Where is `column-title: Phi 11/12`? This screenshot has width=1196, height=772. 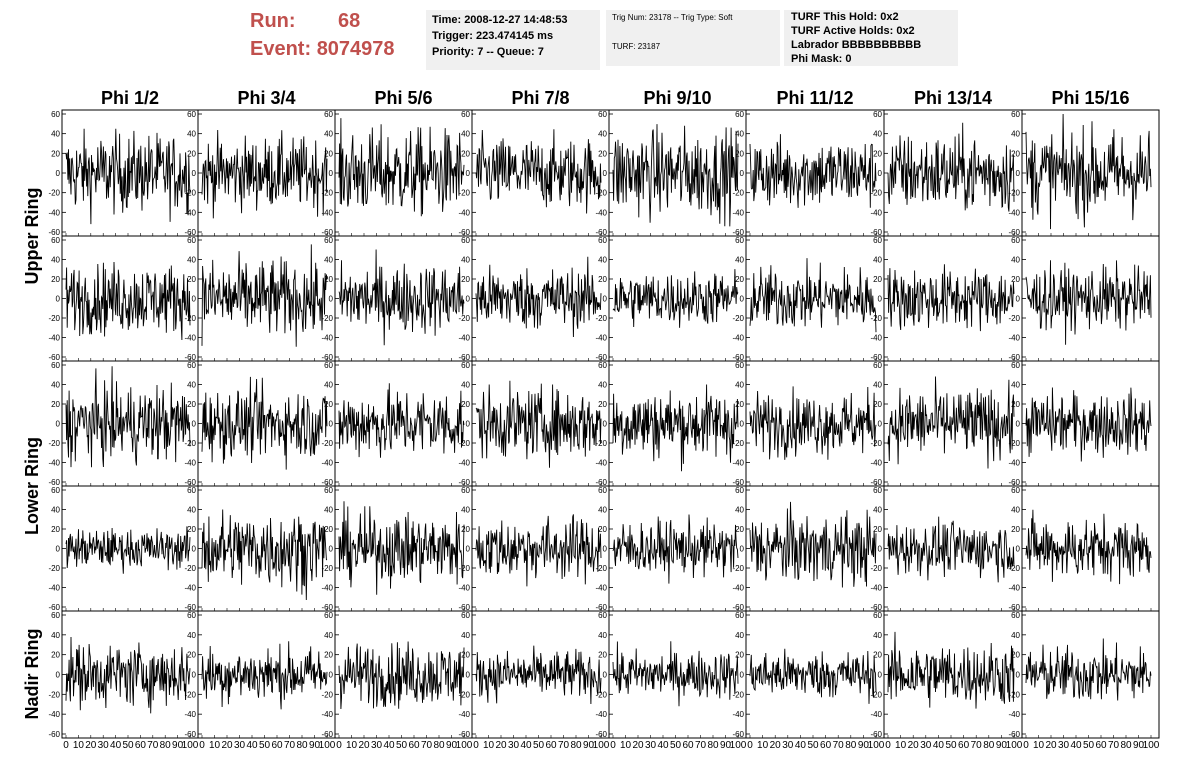 column-title: Phi 11/12 is located at coordinates (814, 98).